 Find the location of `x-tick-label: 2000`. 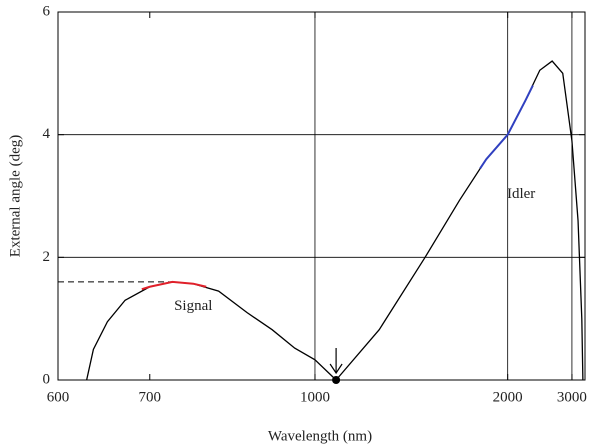

x-tick-label: 2000 is located at coordinates (508, 397).